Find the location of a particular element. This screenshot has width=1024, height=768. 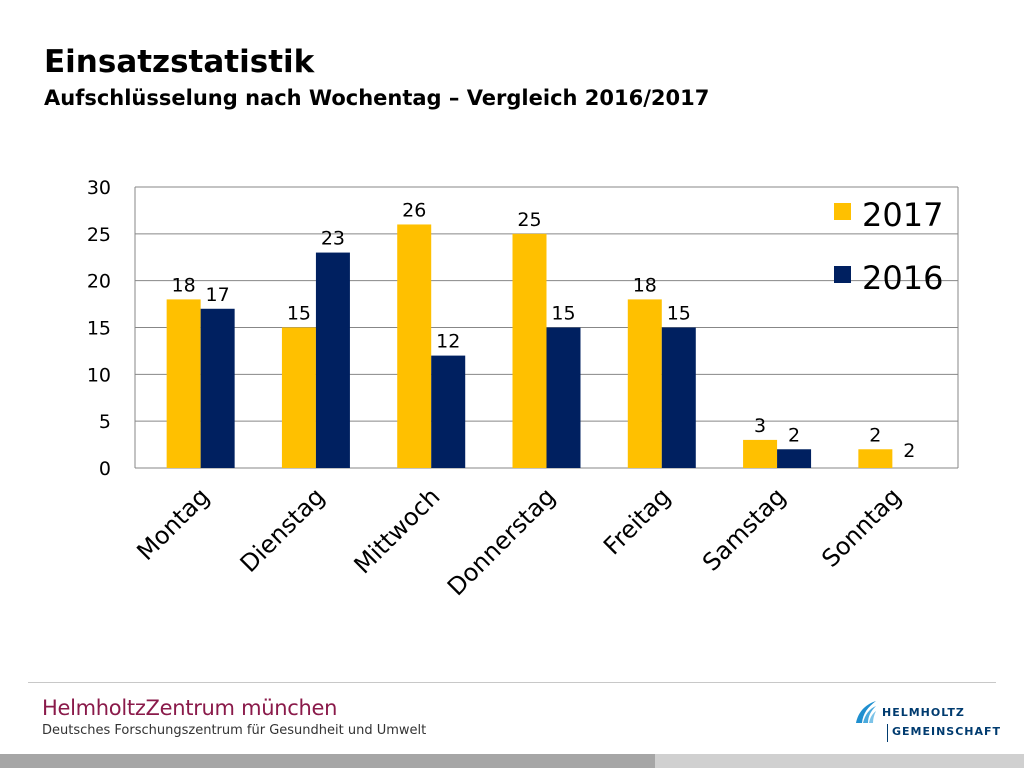

partner-name-line2: GEMEINSCHAFT is located at coordinates (947, 731).